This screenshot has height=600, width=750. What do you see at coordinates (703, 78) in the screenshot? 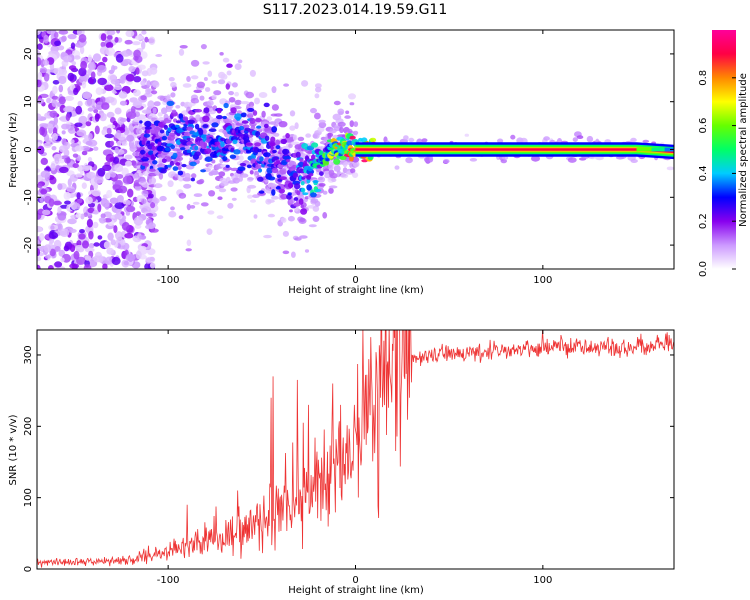
I see `colorbar-tick-label: 0.8` at bounding box center [703, 78].